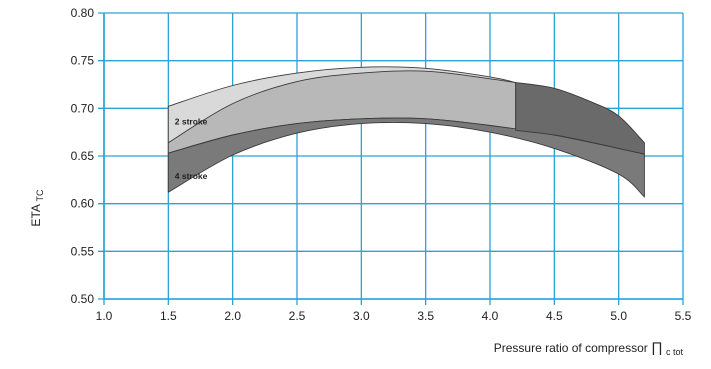  I want to click on y-tick-label: 0.65, so click(83, 156).